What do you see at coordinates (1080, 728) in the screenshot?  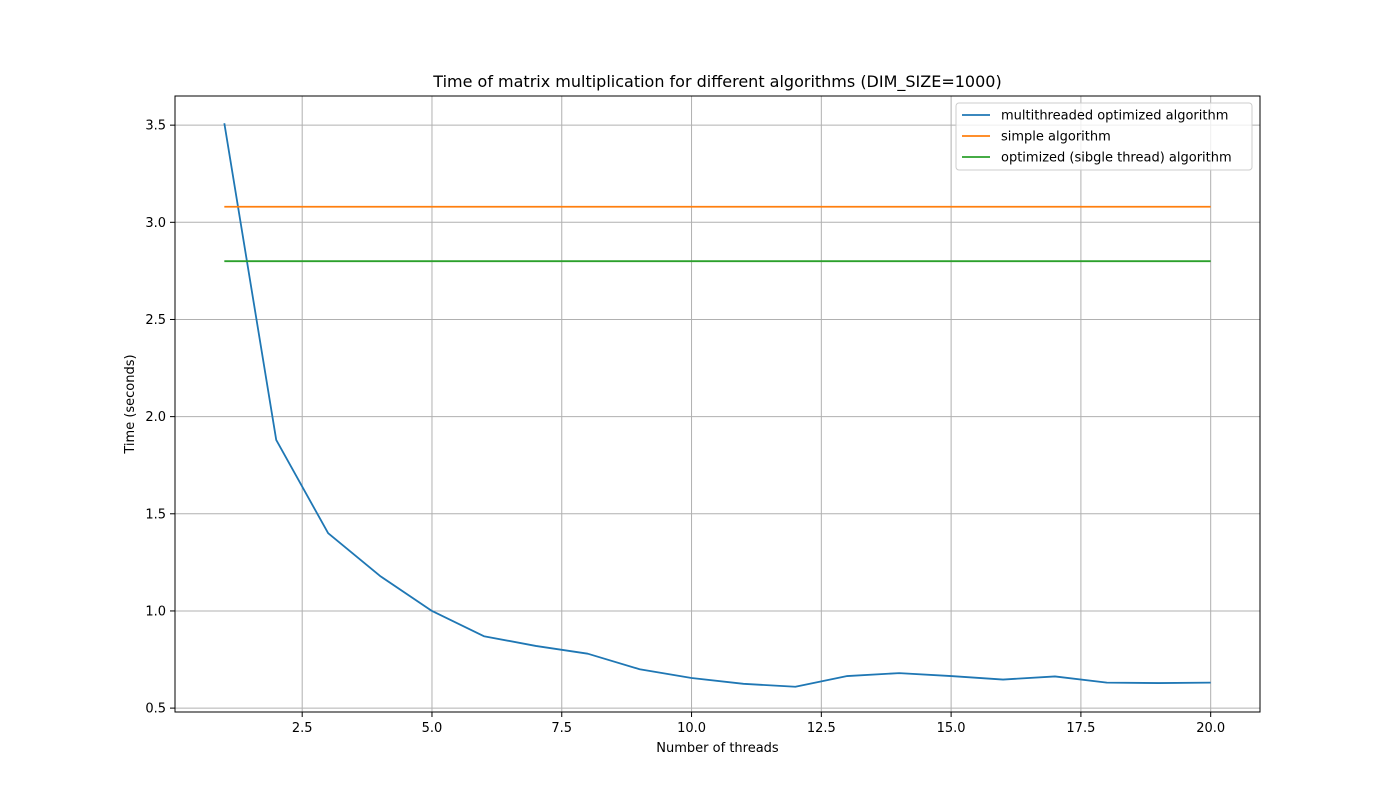 I see `x-tick-label: 17.5` at bounding box center [1080, 728].